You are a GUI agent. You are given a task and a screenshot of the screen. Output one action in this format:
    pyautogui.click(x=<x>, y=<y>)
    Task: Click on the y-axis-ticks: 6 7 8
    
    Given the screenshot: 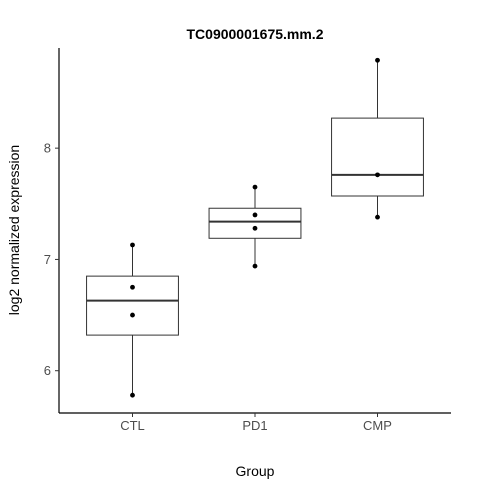 What is the action you would take?
    pyautogui.click(x=51, y=259)
    